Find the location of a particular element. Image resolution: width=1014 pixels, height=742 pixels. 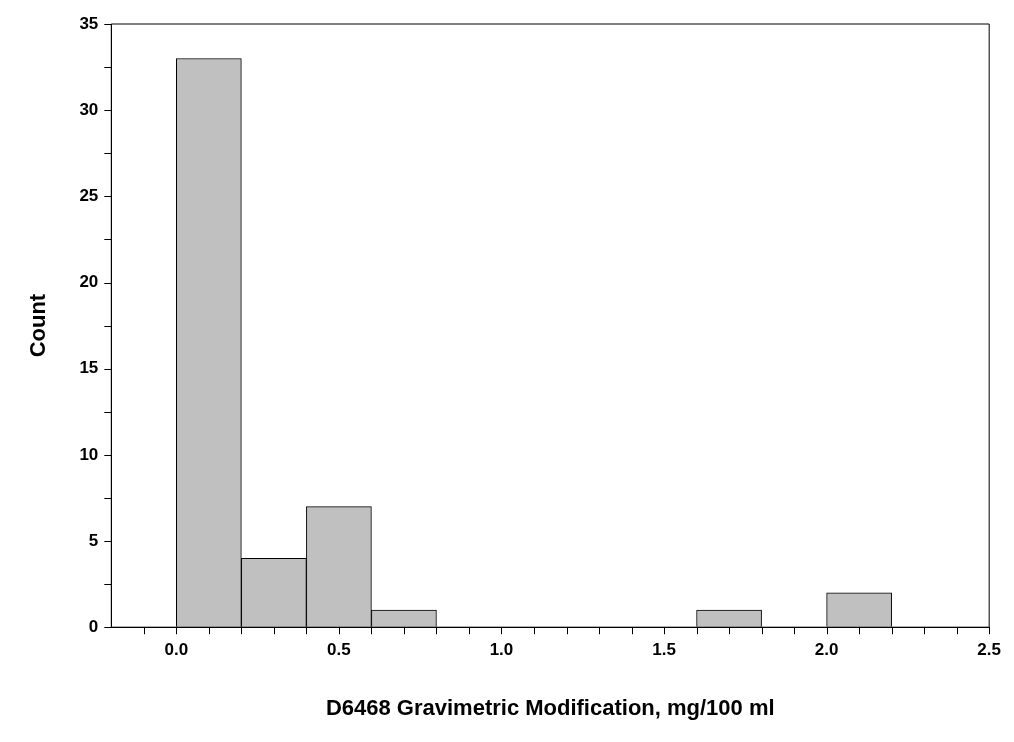

y-axis-title: Count is located at coordinates (38, 325).